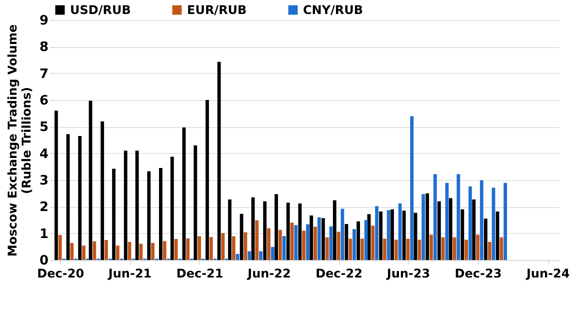  What do you see at coordinates (43, 21) in the screenshot?
I see `y-tick-label: 9` at bounding box center [43, 21].